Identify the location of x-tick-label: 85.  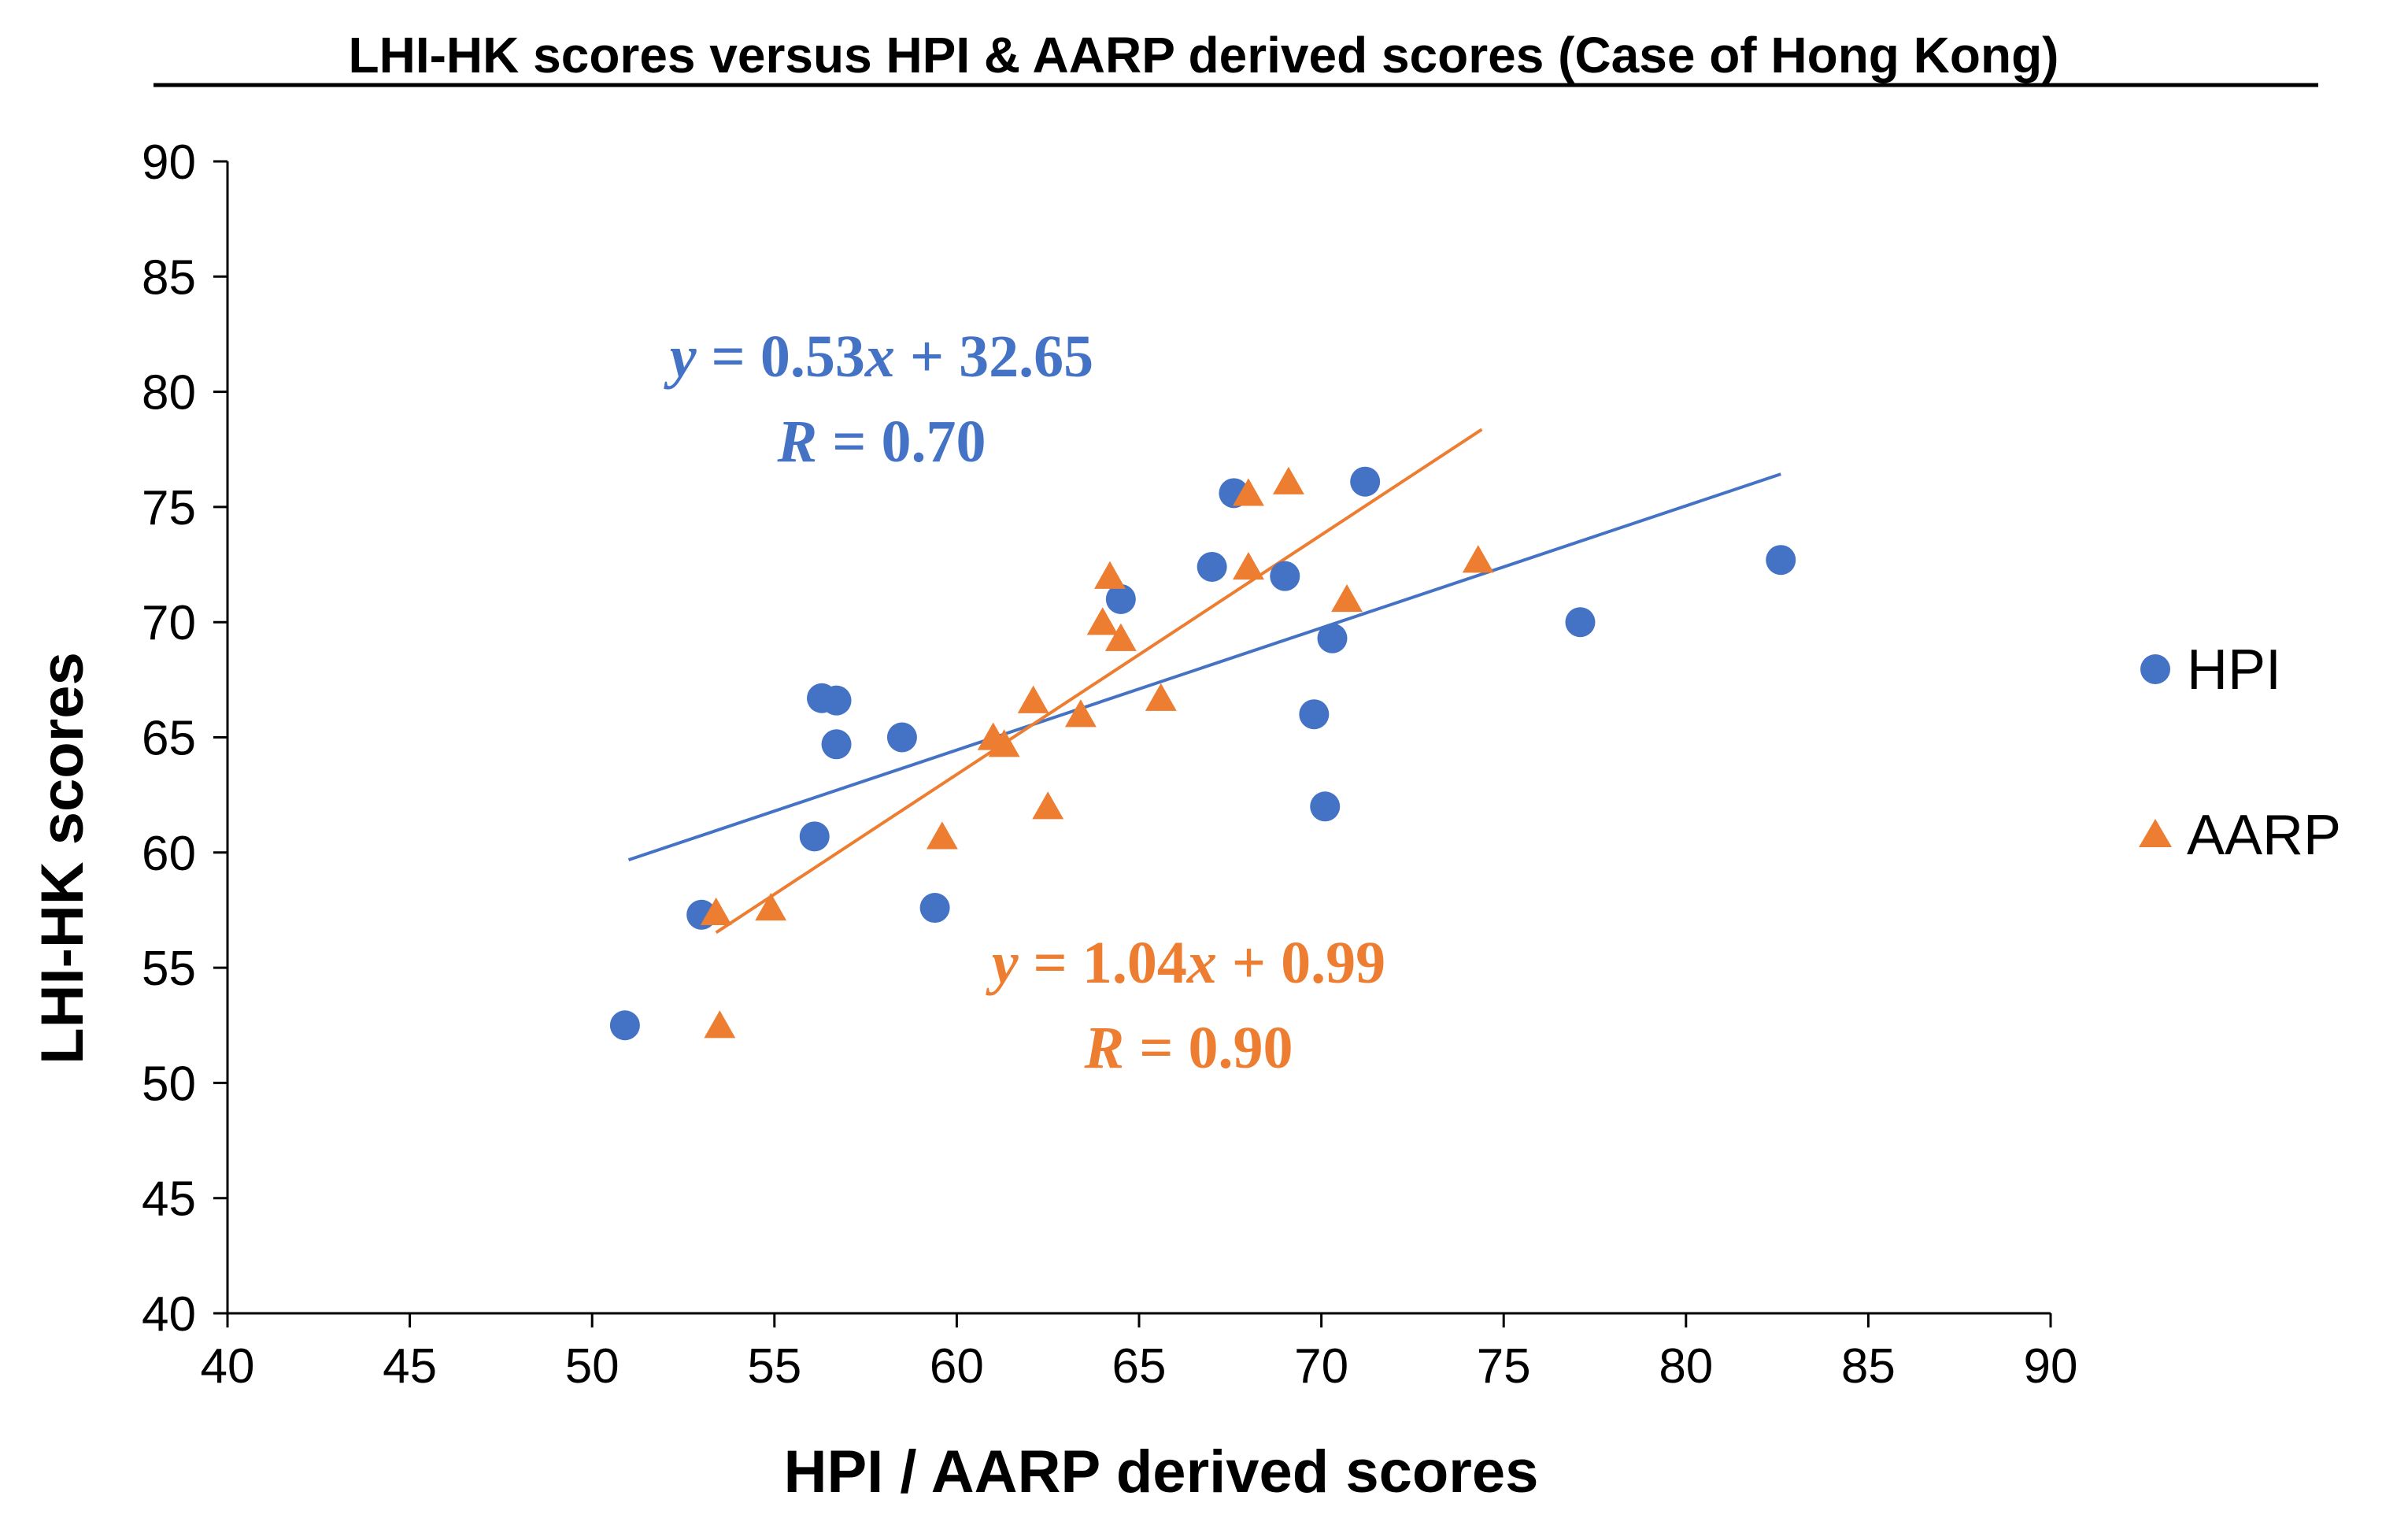
(1869, 1366).